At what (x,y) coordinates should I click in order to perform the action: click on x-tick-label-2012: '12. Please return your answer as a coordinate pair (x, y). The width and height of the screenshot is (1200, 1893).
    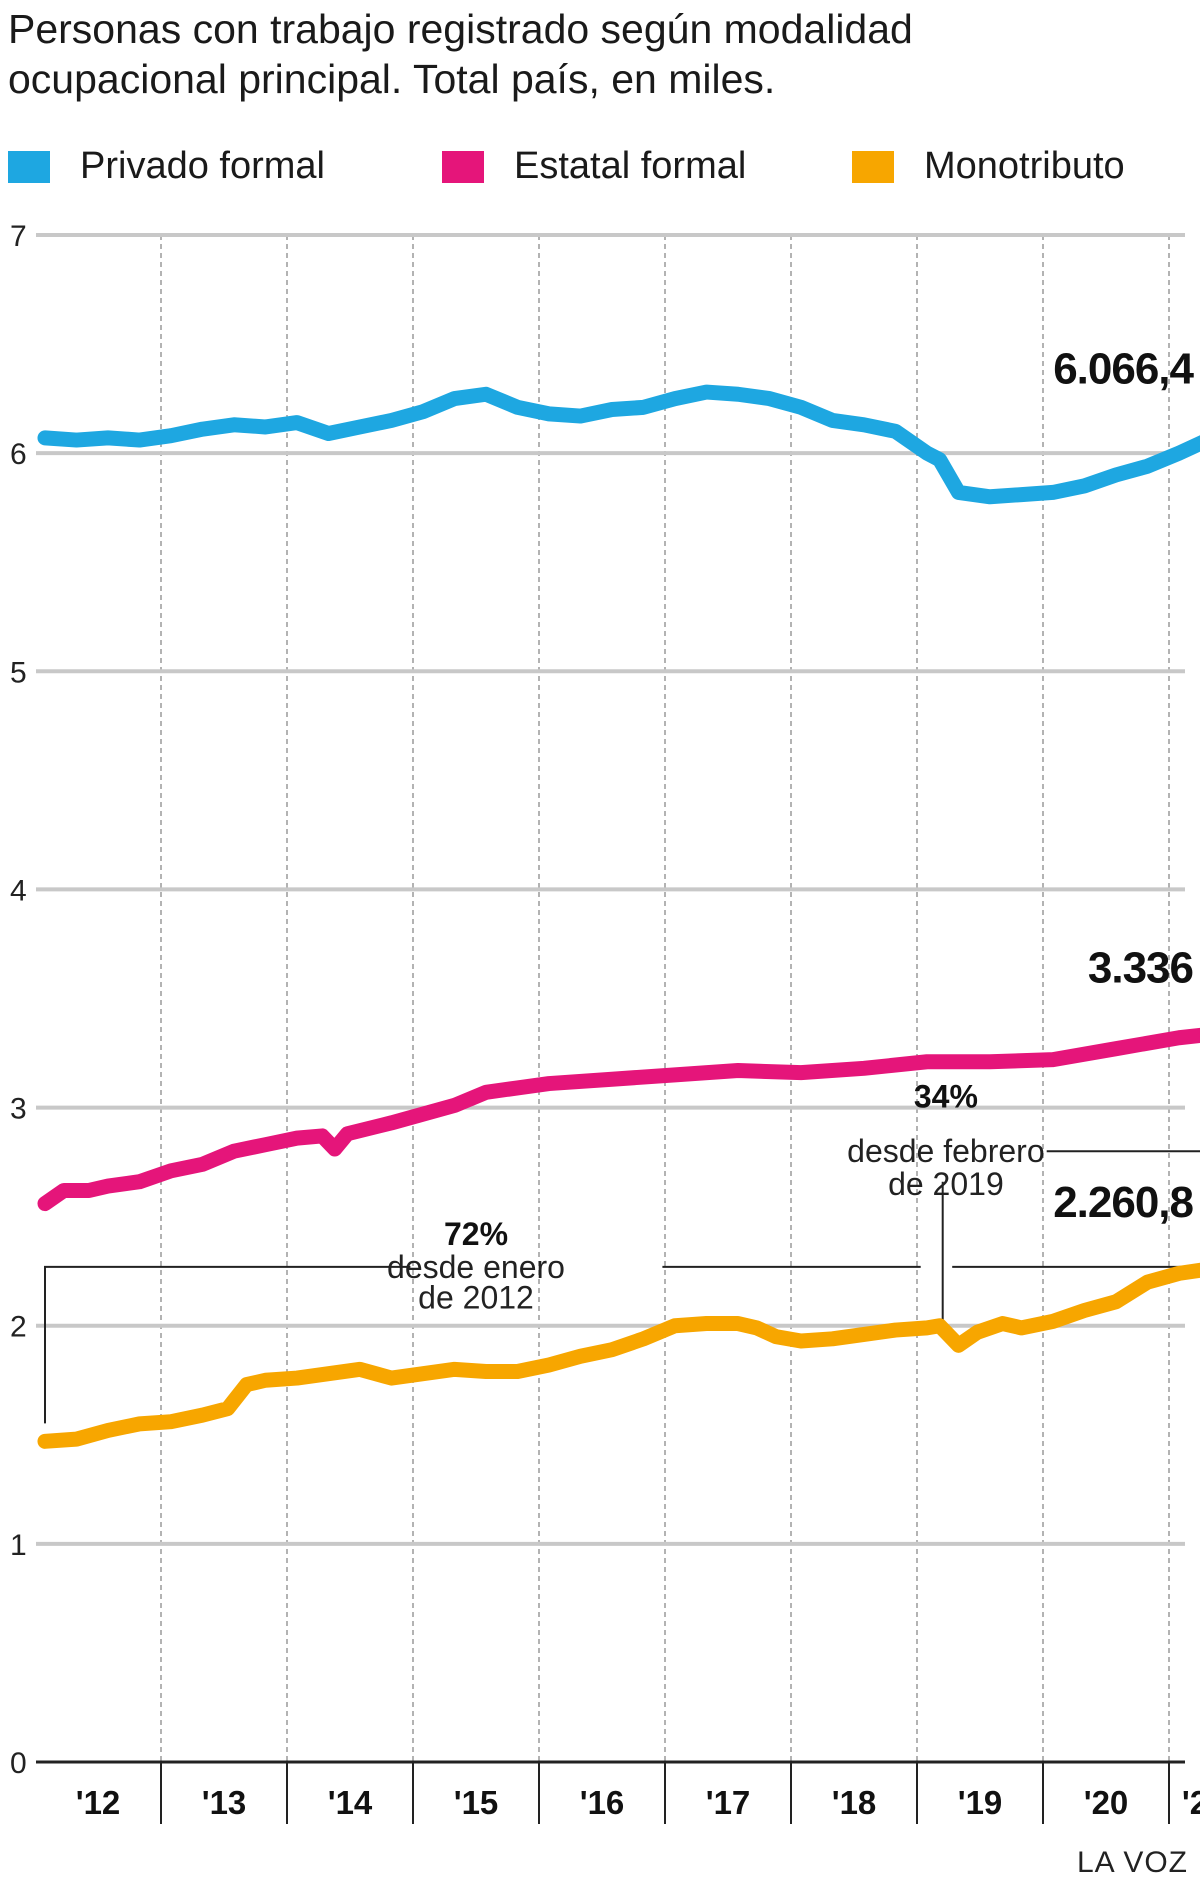
    Looking at the image, I should click on (98, 1802).